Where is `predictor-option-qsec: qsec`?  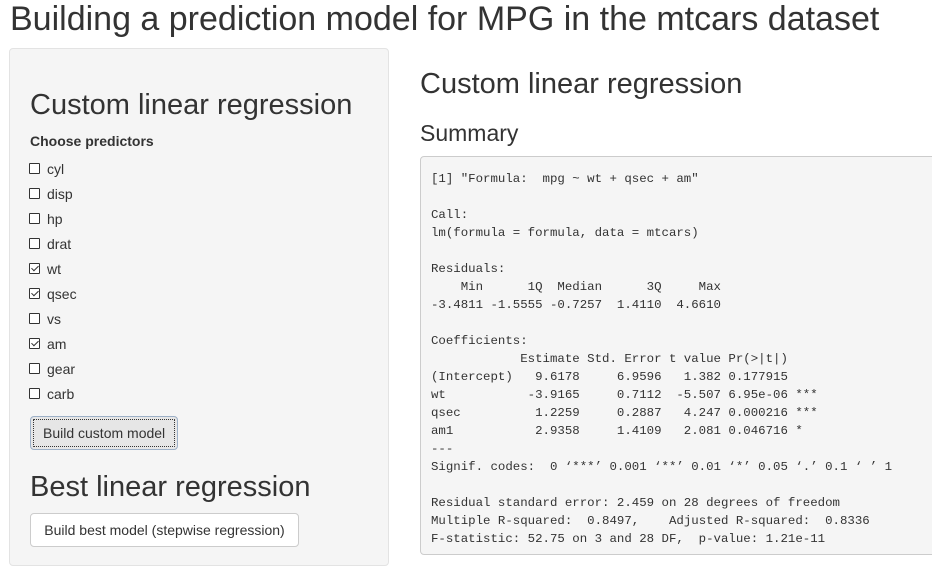
predictor-option-qsec: qsec is located at coordinates (53, 293).